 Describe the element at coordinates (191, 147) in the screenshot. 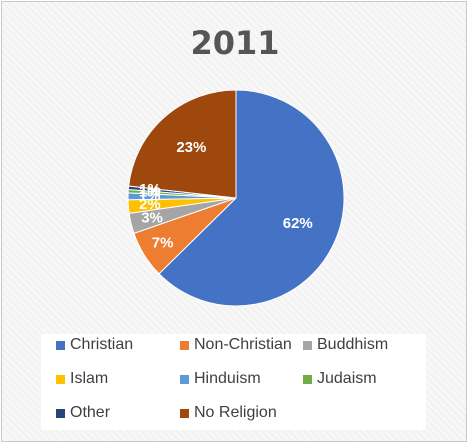

I see `data-label-no-religion: 23%` at that location.